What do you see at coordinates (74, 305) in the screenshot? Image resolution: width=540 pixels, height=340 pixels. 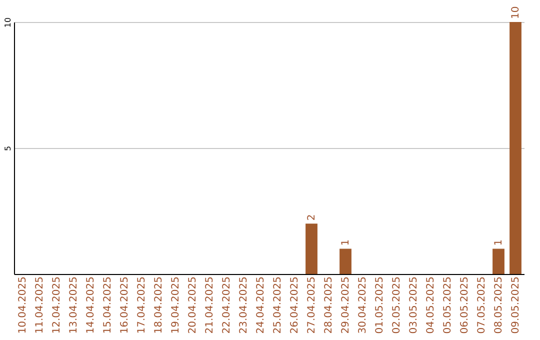 I see `x-tick-label: 13.04.2025` at bounding box center [74, 305].